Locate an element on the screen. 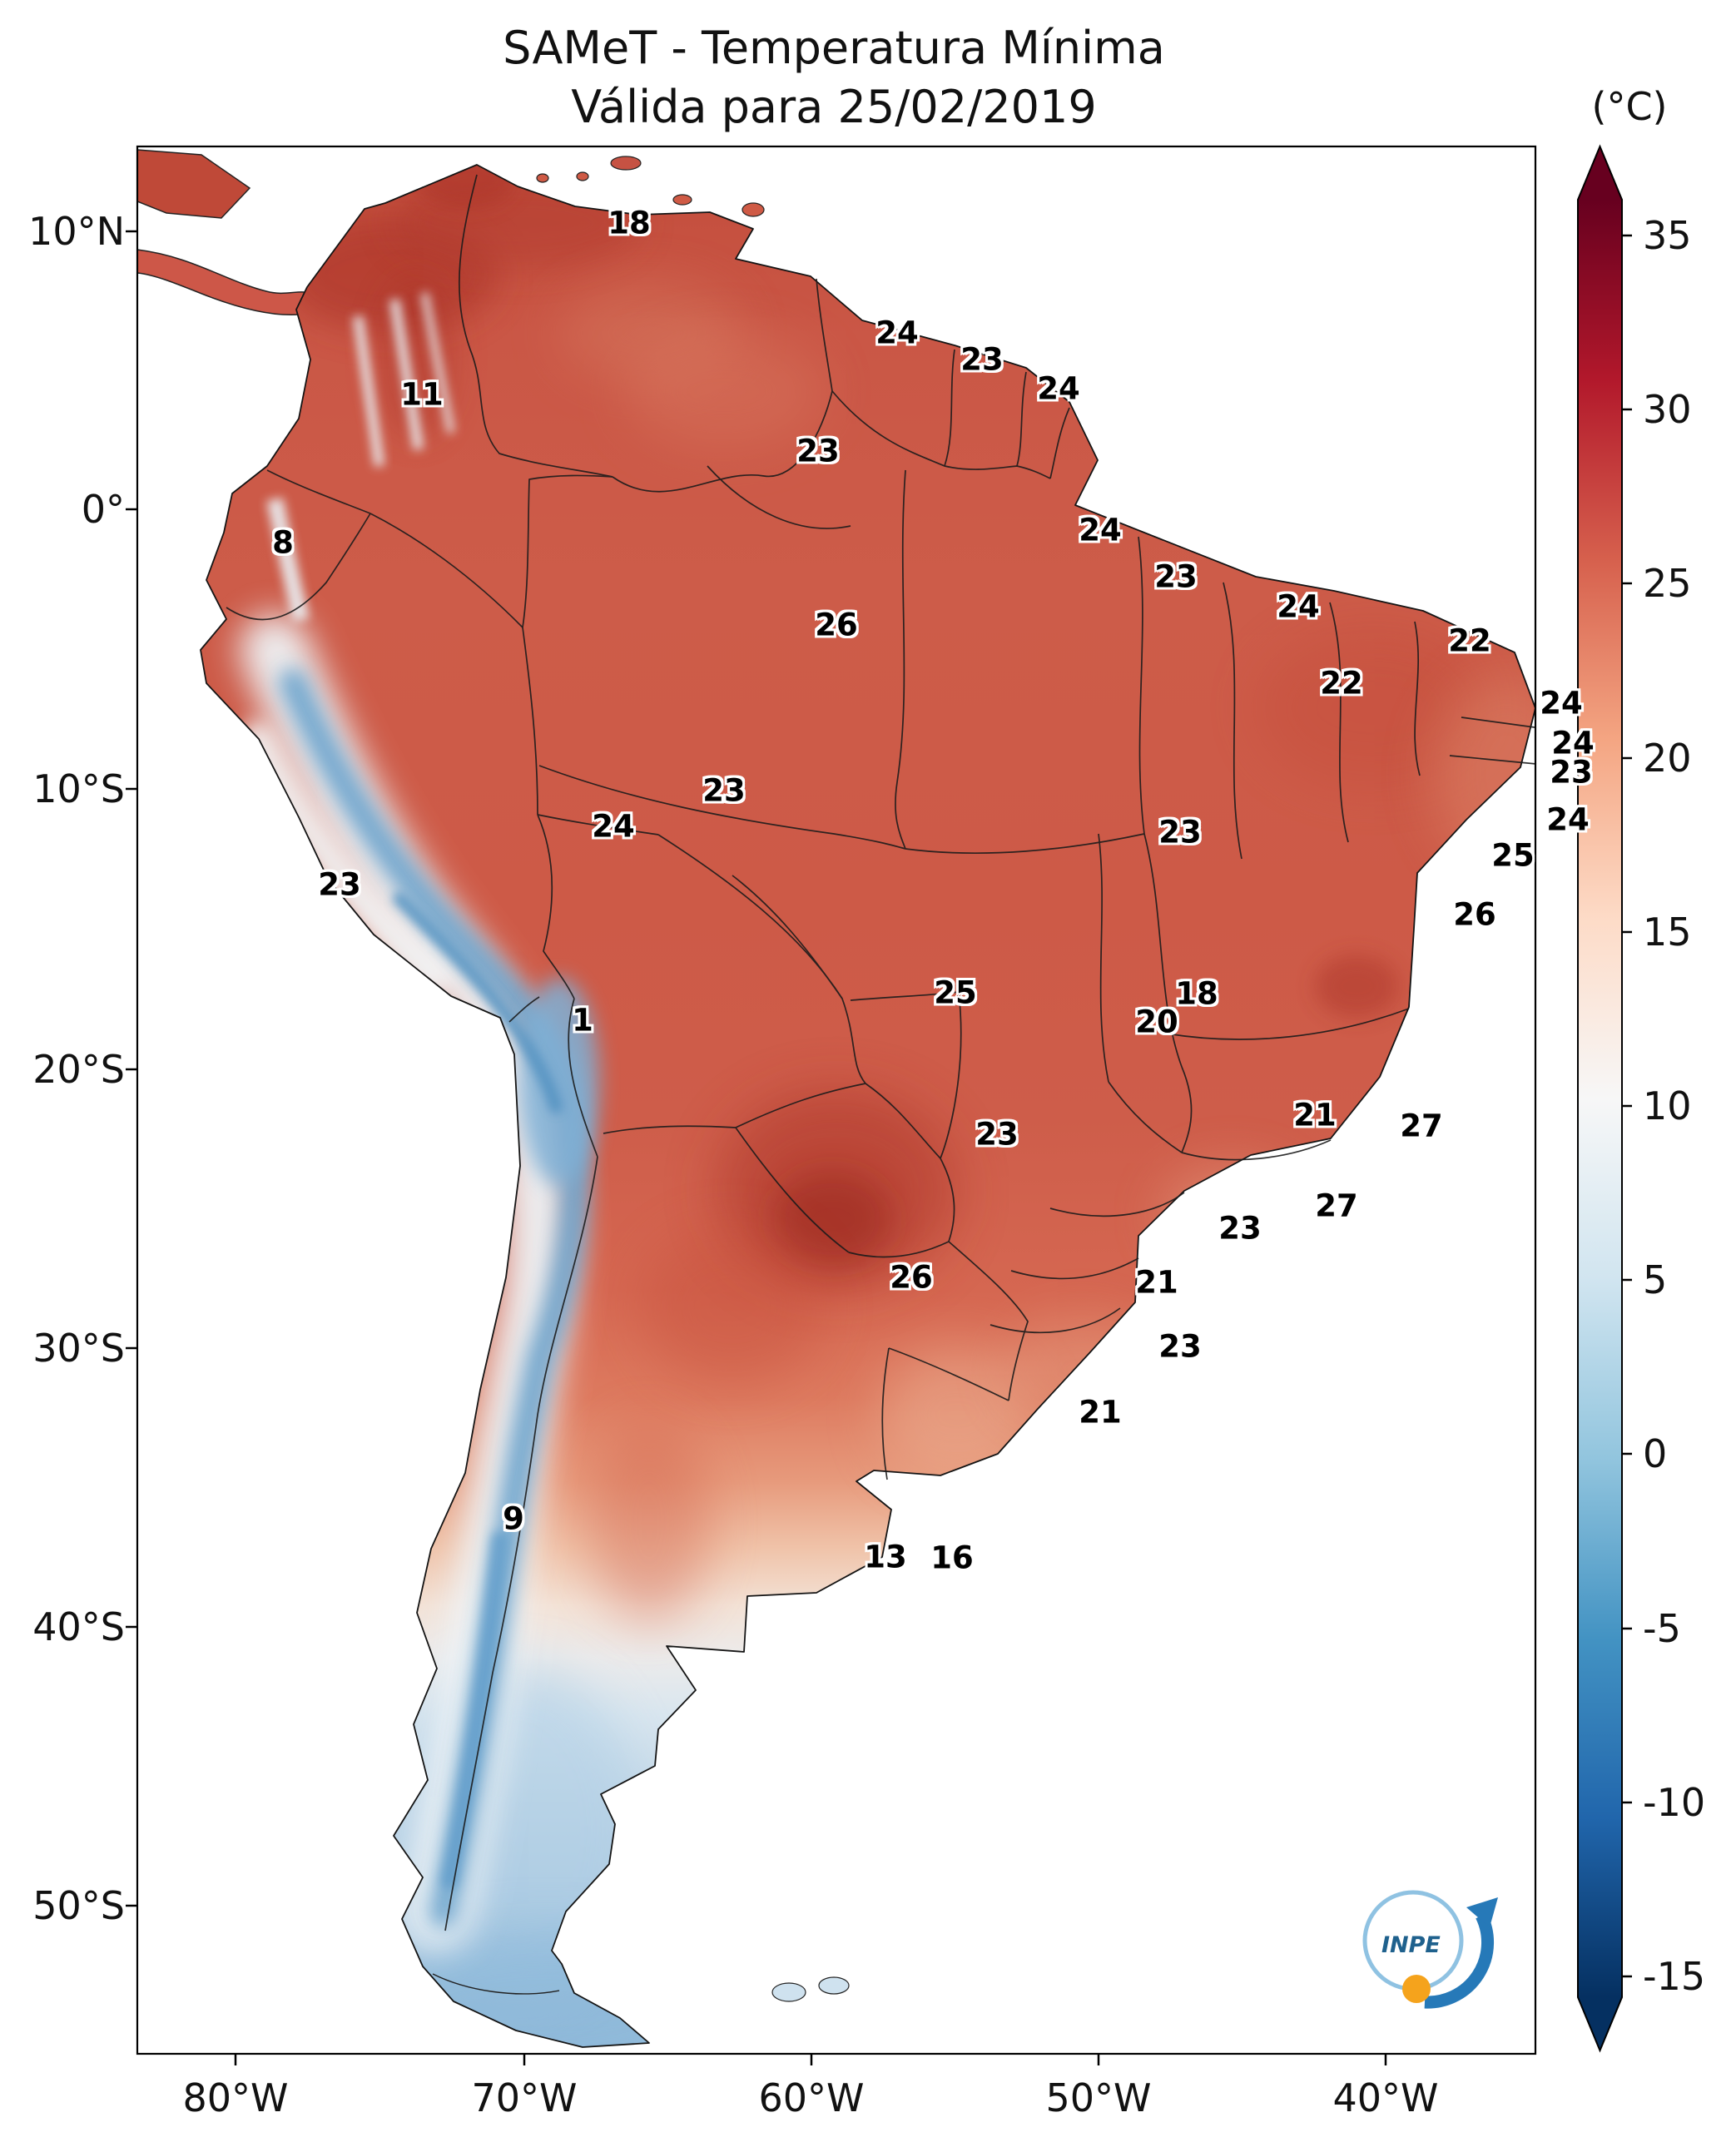 This screenshot has width=1736, height=2152. title-line-2: Válida para 25/02/2019 is located at coordinates (834, 107).